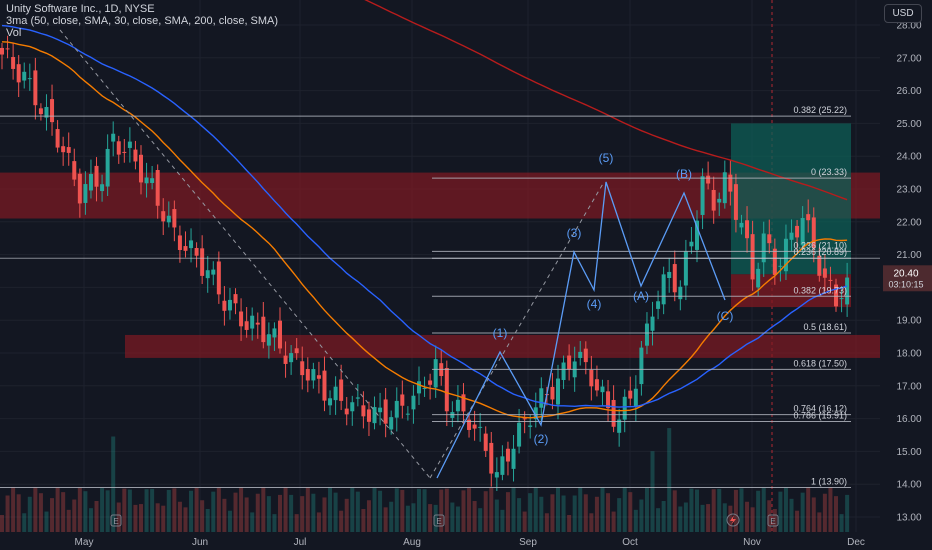 The width and height of the screenshot is (932, 550). What do you see at coordinates (820, 252) in the screenshot?
I see `fib-level-label: 0.236 (20.89)` at bounding box center [820, 252].